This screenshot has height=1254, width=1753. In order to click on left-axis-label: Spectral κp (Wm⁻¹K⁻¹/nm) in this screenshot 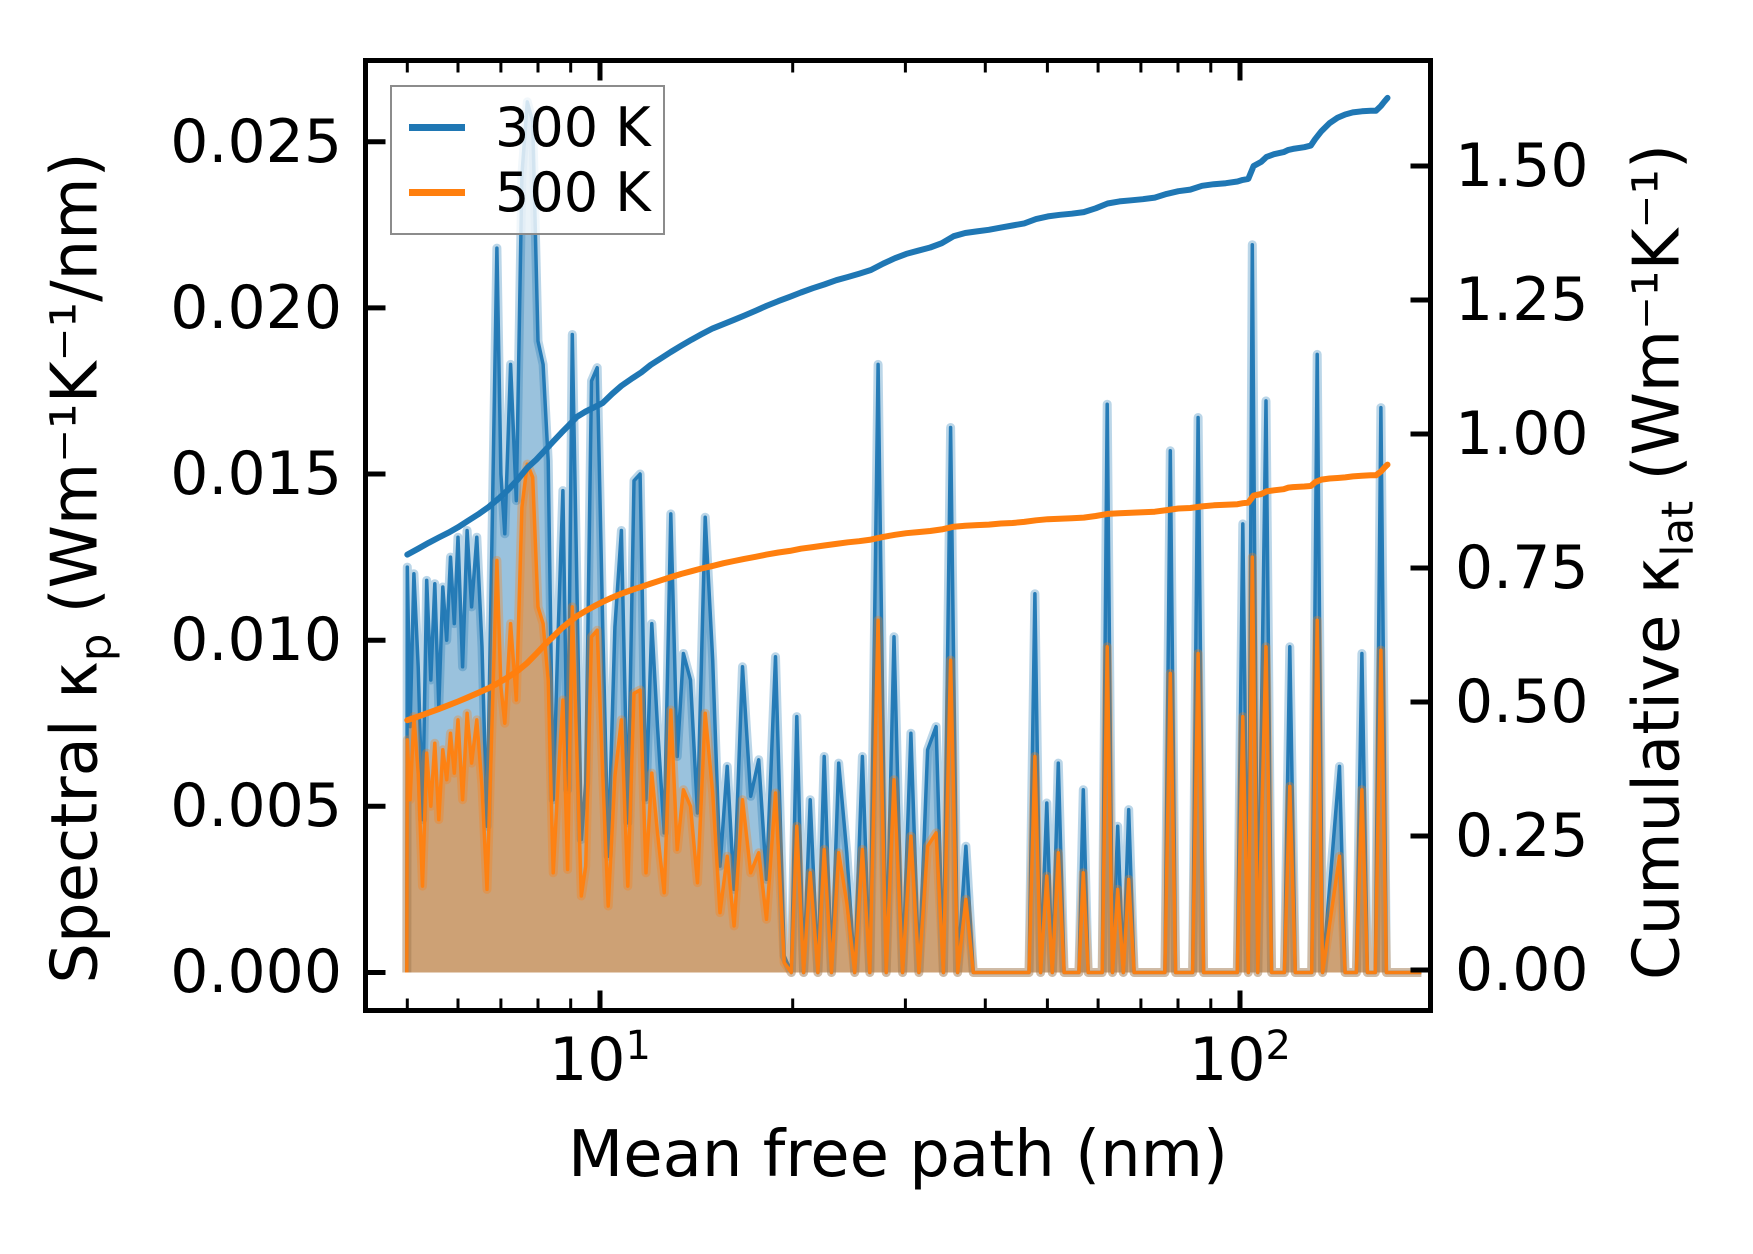, I will do `click(80, 567)`.